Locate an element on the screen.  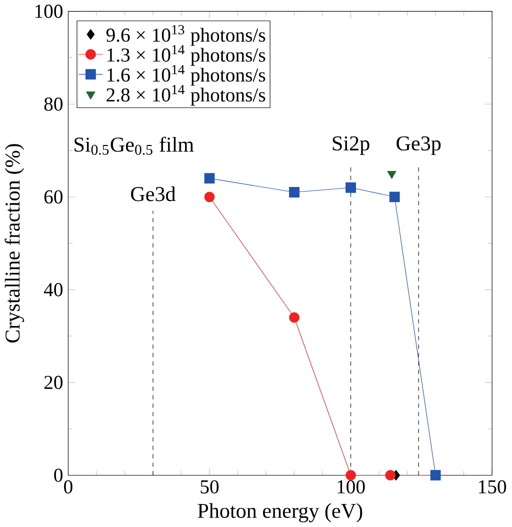
y-tick-label: 20 is located at coordinates (53, 383).